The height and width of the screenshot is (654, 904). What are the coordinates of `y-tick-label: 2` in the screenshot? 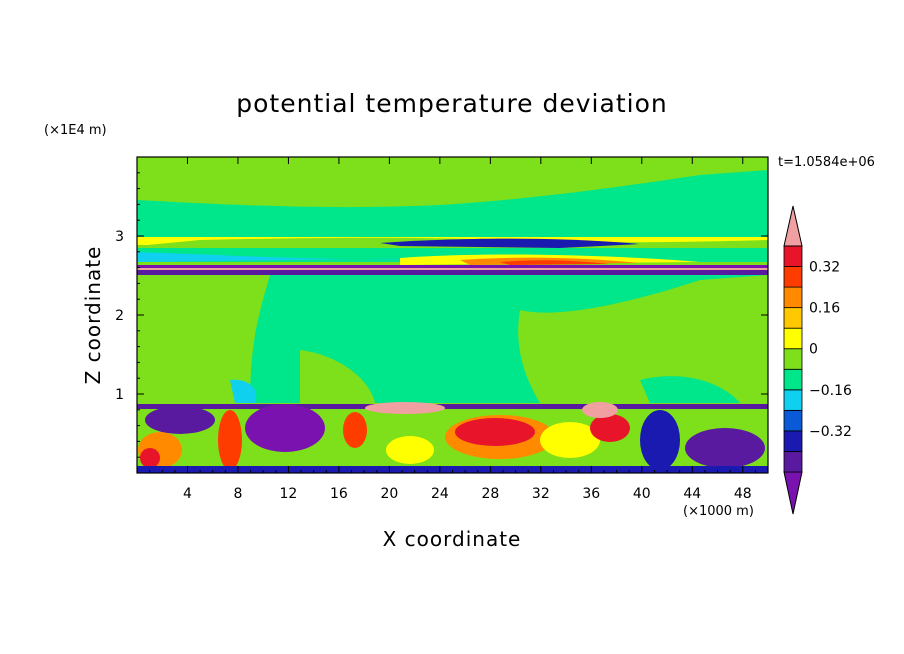 It's located at (119, 316).